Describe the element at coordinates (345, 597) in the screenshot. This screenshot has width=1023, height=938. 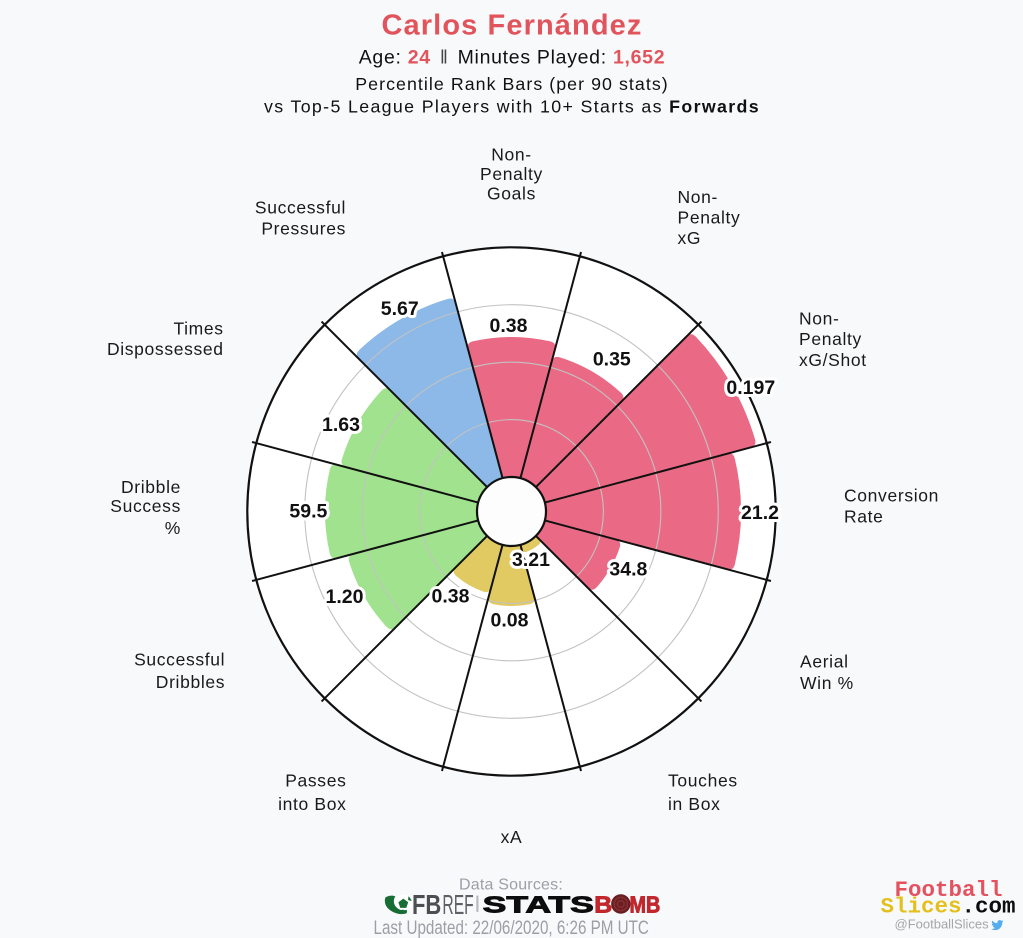
I see `svg-text: 1.20` at that location.